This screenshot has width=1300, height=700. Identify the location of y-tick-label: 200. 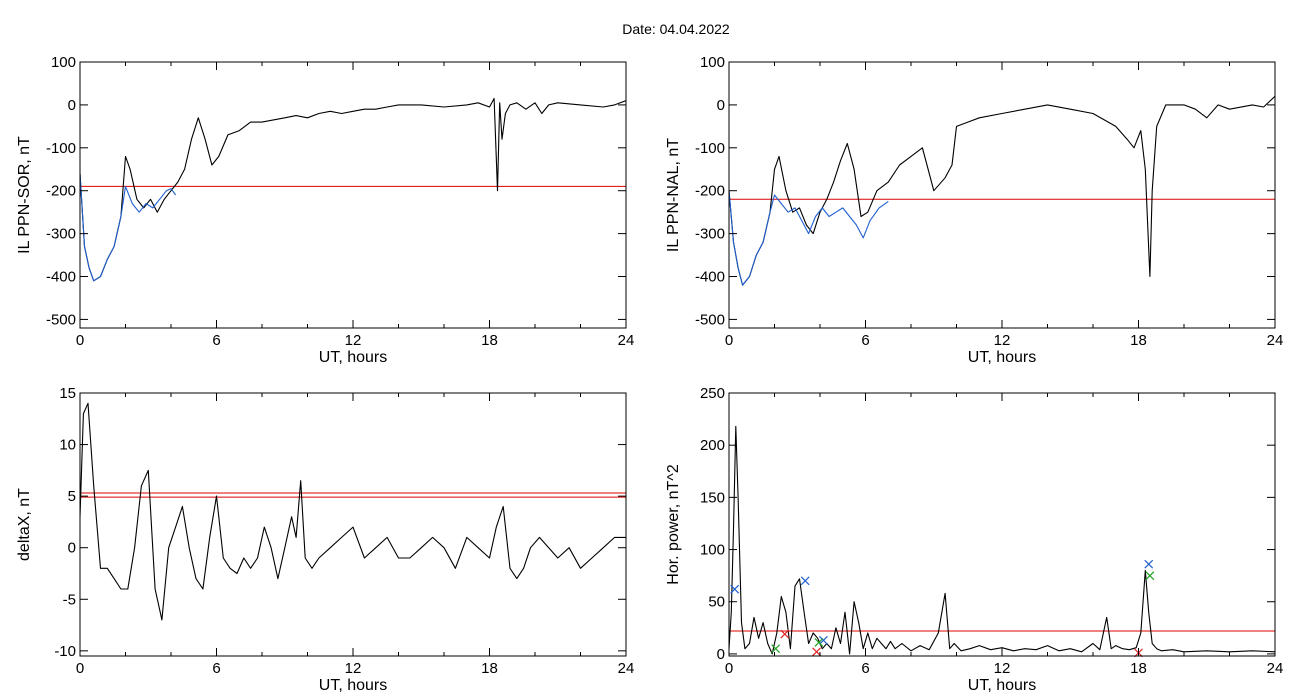
(712, 445).